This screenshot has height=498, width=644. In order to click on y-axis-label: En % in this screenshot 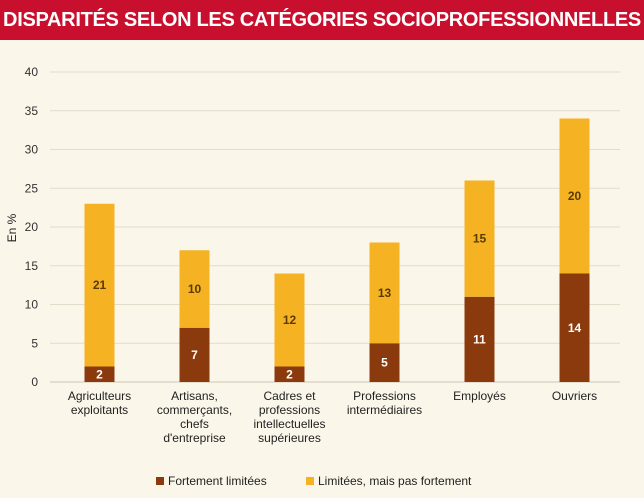, I will do `click(12, 227)`.